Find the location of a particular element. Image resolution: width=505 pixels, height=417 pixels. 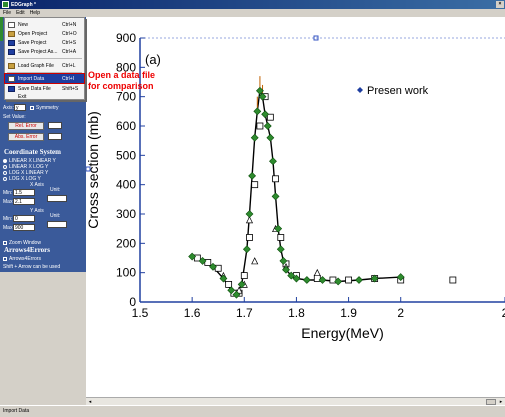

menu-item-save-project: Save Project Ctrl+S is located at coordinates (44, 42).